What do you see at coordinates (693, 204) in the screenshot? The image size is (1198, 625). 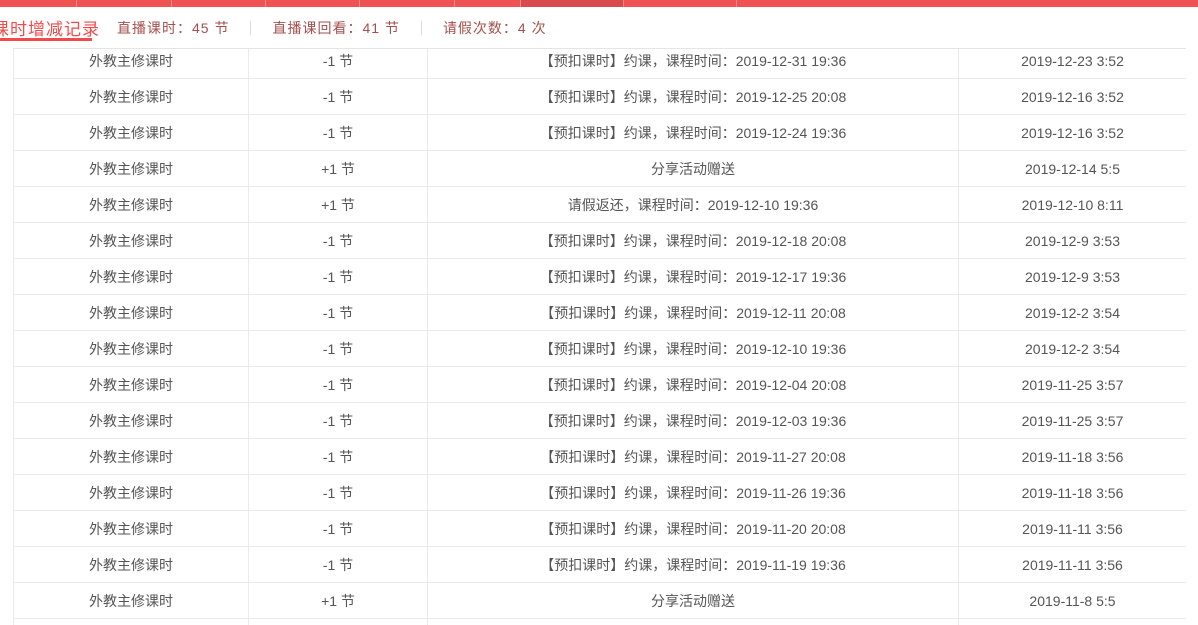 I see `cell-description: 请假返还，课程时间：2019-12-10 19:36` at bounding box center [693, 204].